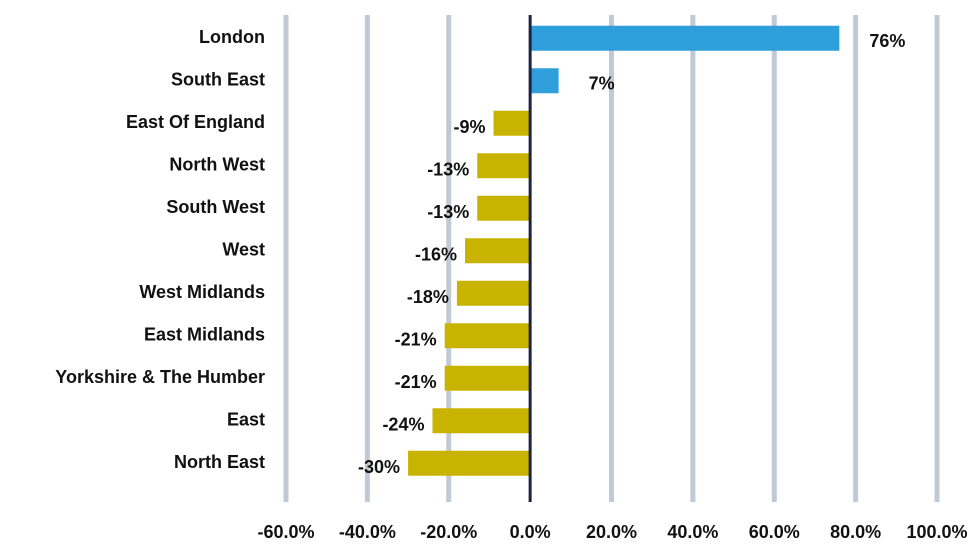  I want to click on x-tick-label: -20.0%, so click(448, 532).